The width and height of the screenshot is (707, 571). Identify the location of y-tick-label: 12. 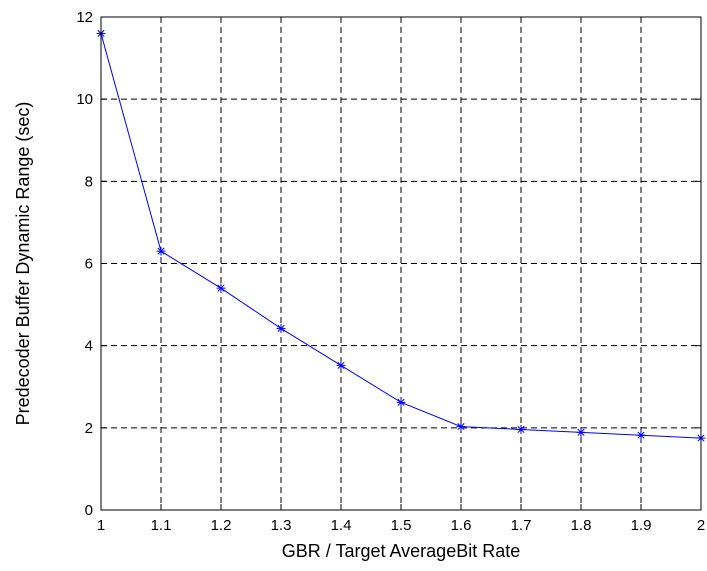
(84, 17).